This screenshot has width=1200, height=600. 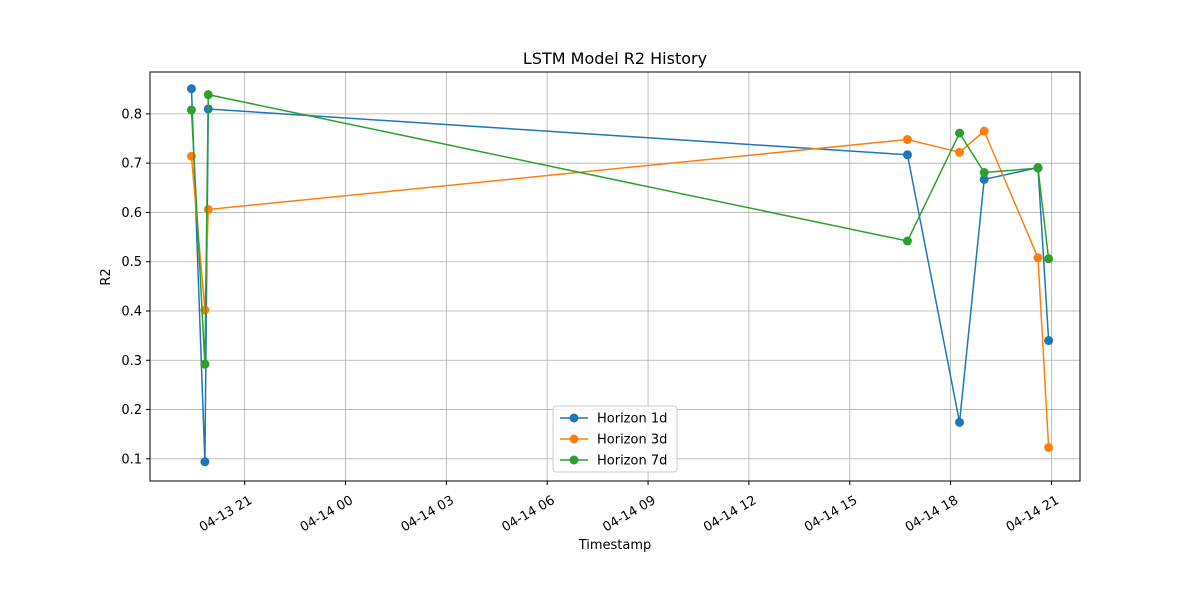 I want to click on y-tick-label: 0.6, so click(x=131, y=213).